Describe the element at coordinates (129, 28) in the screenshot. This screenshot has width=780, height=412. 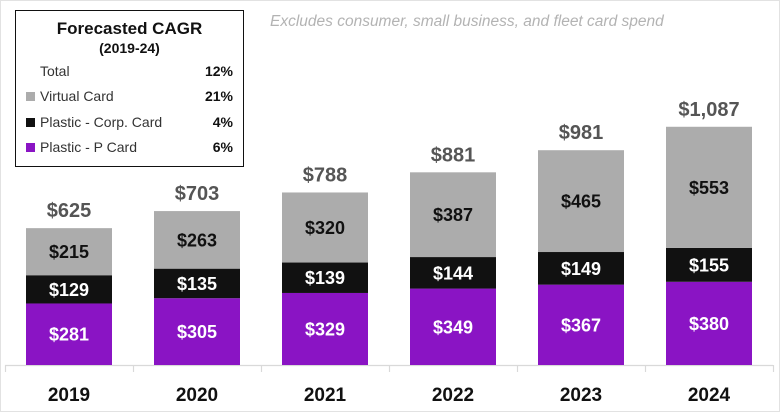
I see `legend-title: Forecasted CAGR` at that location.